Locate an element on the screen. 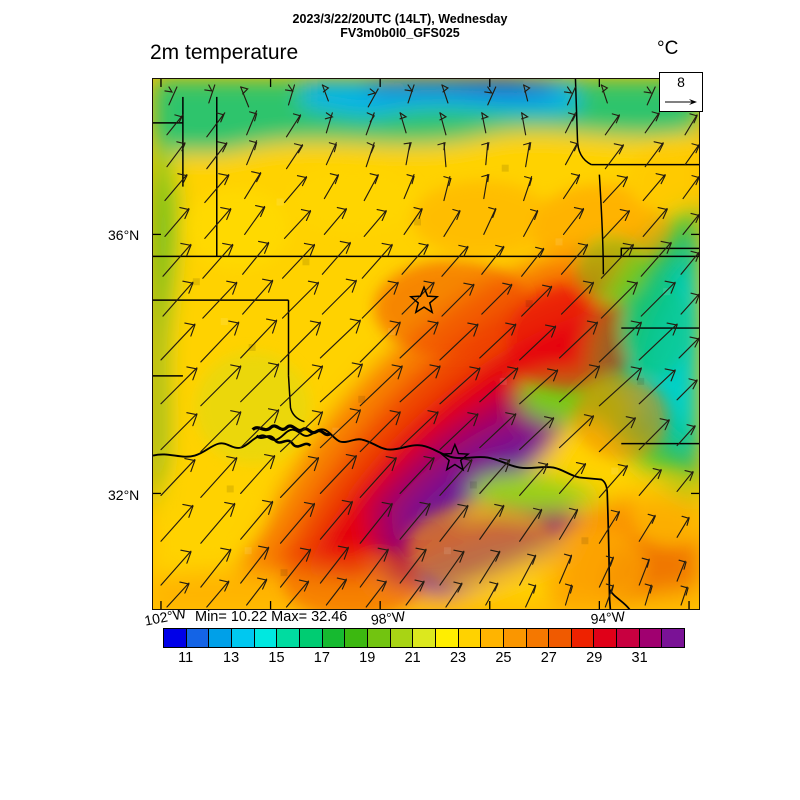  unit-label: °C is located at coordinates (668, 48).